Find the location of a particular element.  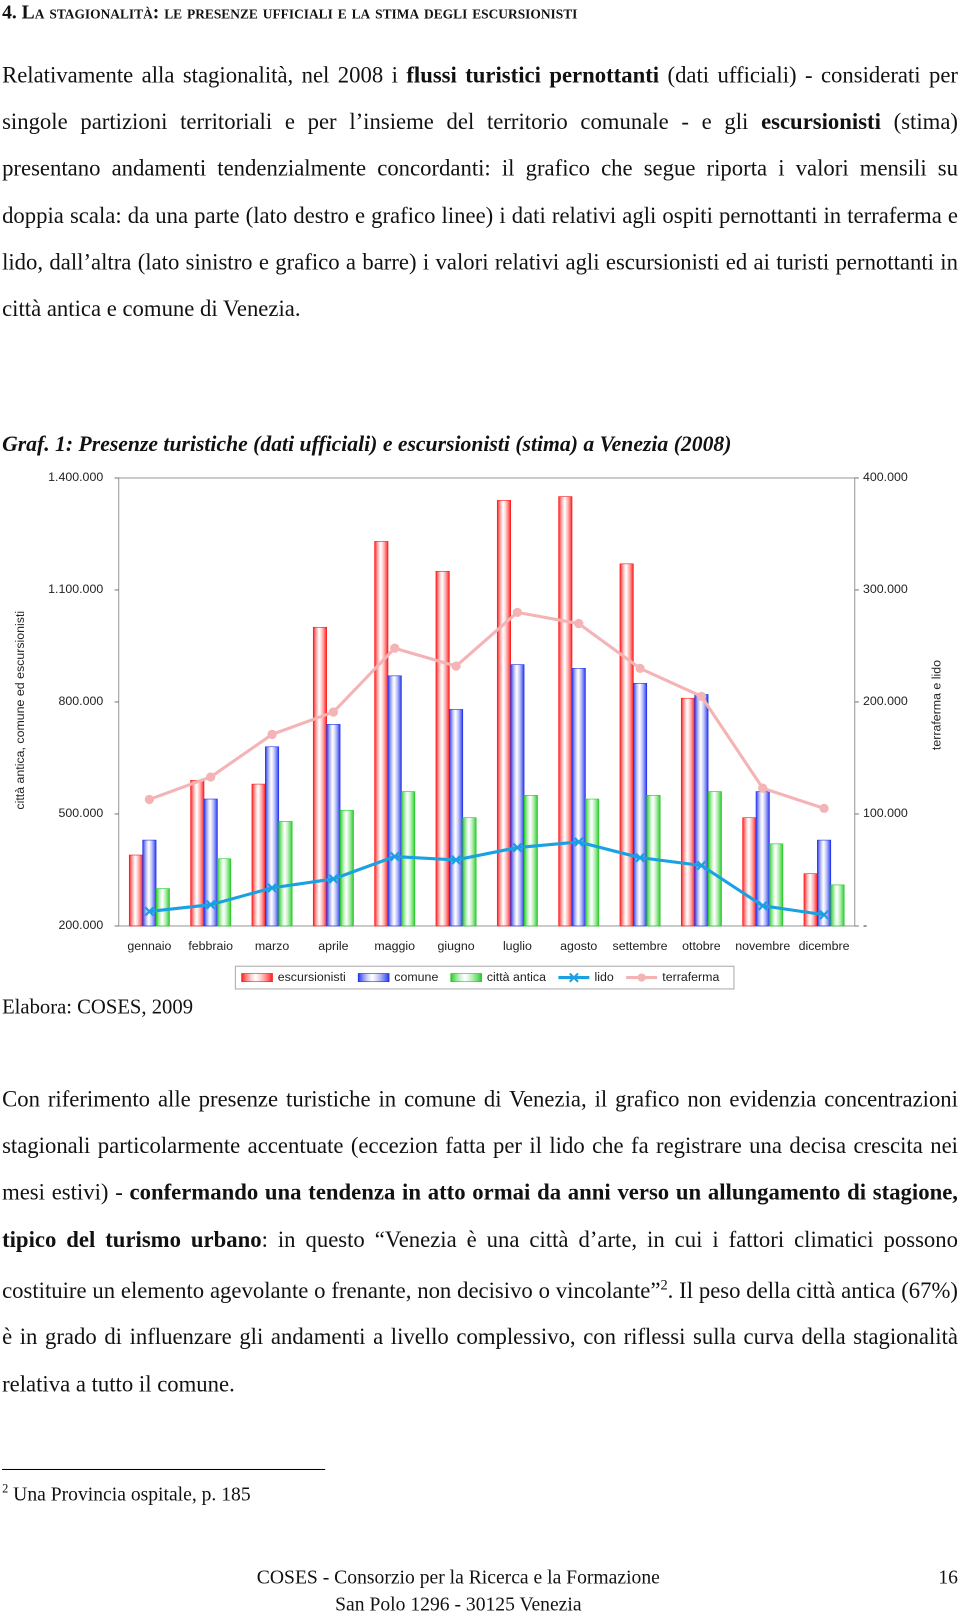

footnote-rule is located at coordinates (164, 1469).